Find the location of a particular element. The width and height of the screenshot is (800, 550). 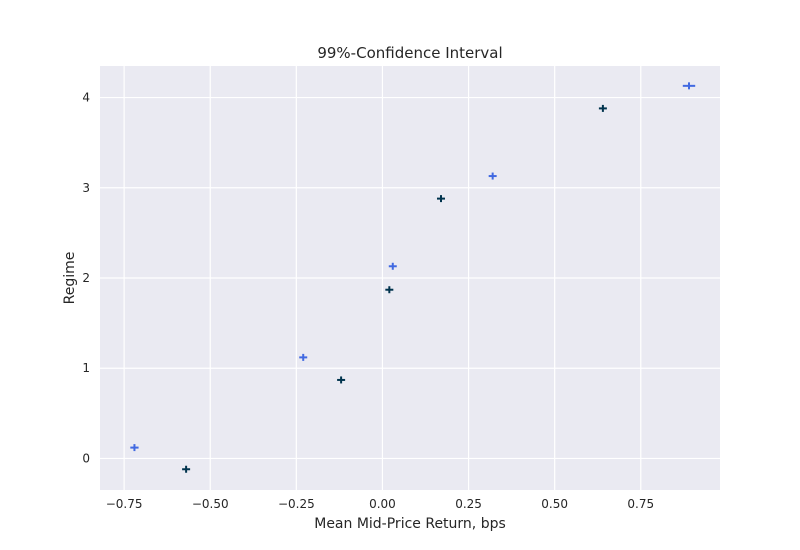

y-tick-label: 3 is located at coordinates (86, 188).